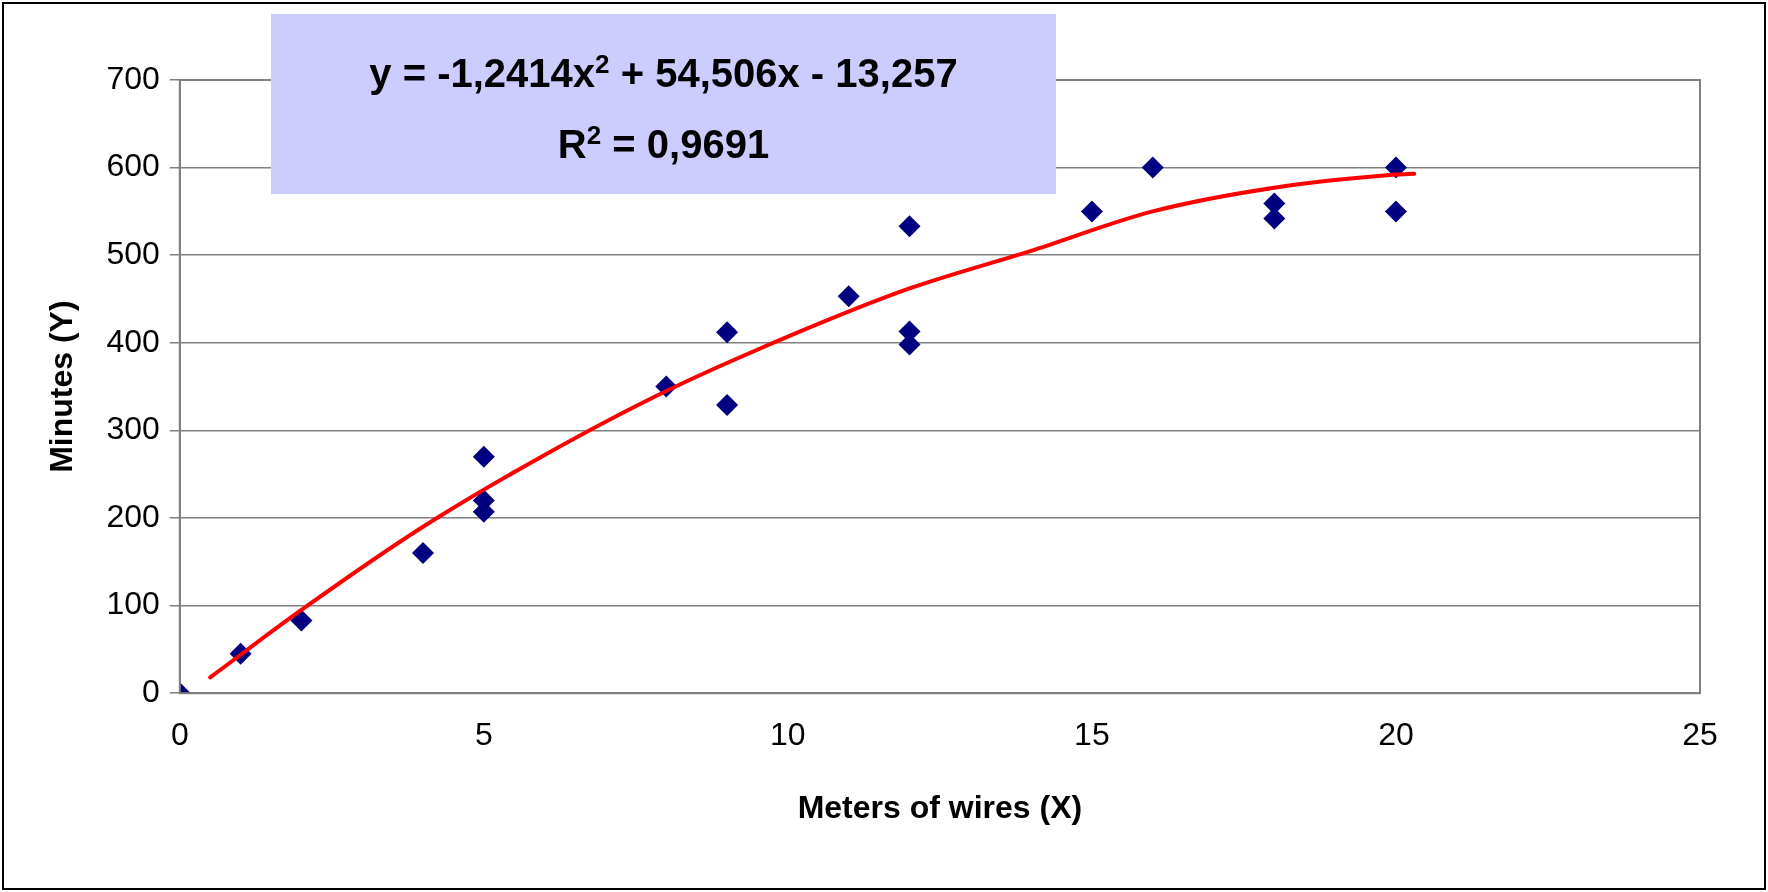 The height and width of the screenshot is (892, 1768). I want to click on x-tick-label: 0, so click(179, 734).